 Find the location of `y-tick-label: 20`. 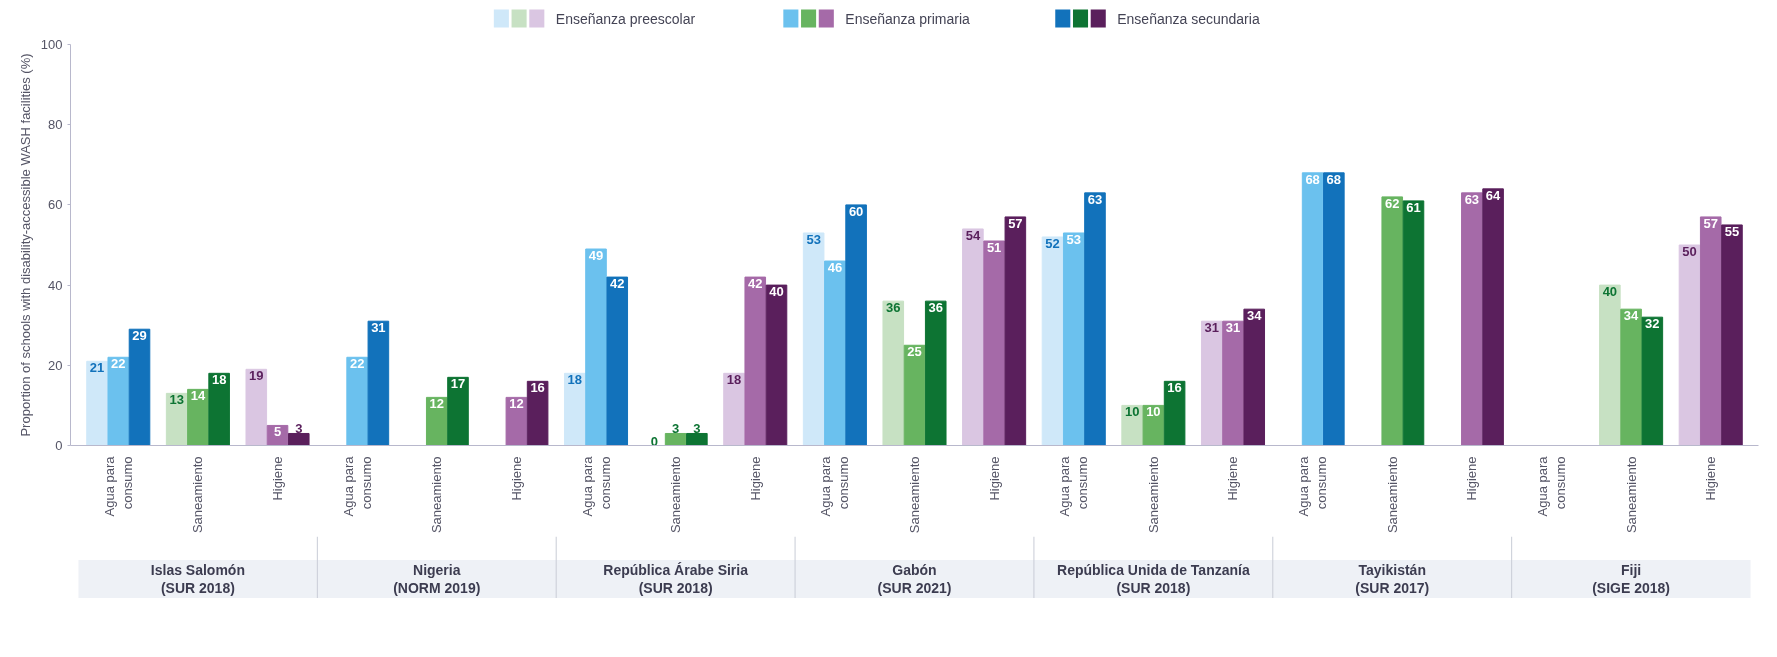

y-tick-label: 20 is located at coordinates (55, 365).